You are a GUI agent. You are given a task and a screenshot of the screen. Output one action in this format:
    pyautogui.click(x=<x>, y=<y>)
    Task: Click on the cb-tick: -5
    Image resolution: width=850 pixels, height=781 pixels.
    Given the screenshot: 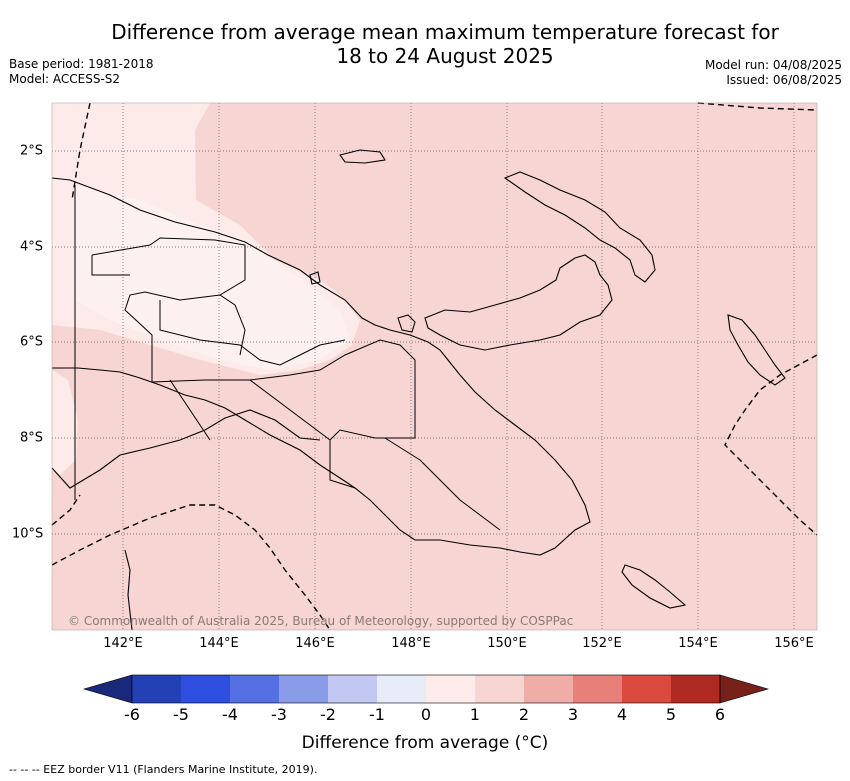 What is the action you would take?
    pyautogui.click(x=181, y=714)
    